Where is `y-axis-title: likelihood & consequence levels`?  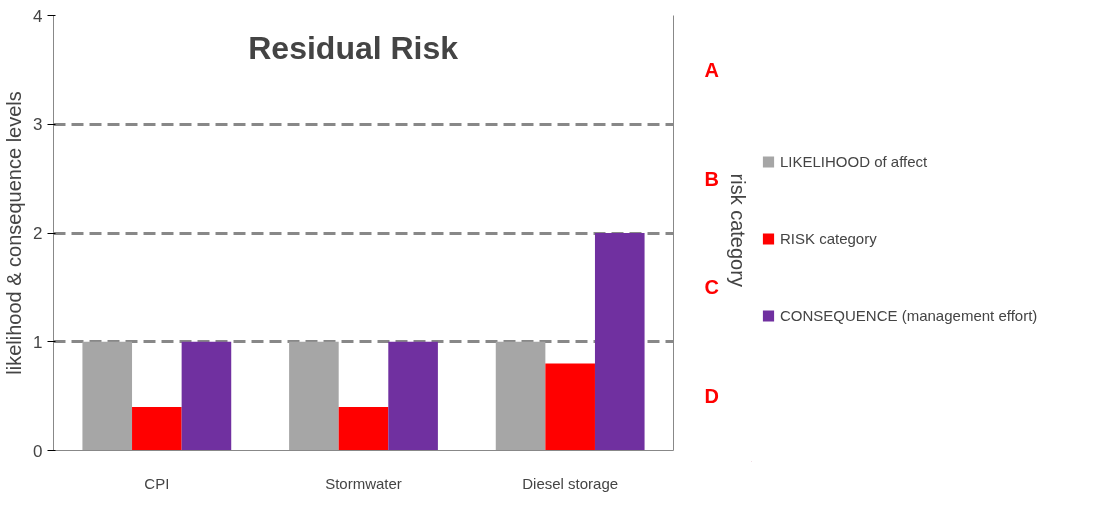
y-axis-title: likelihood & consequence levels is located at coordinates (14, 233).